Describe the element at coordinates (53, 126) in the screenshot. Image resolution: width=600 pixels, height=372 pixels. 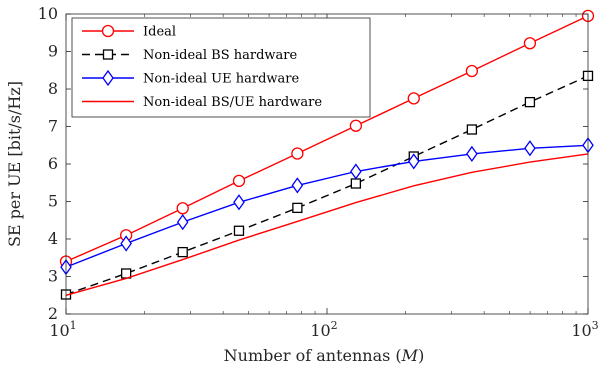
I see `y-tick-label: 7` at that location.